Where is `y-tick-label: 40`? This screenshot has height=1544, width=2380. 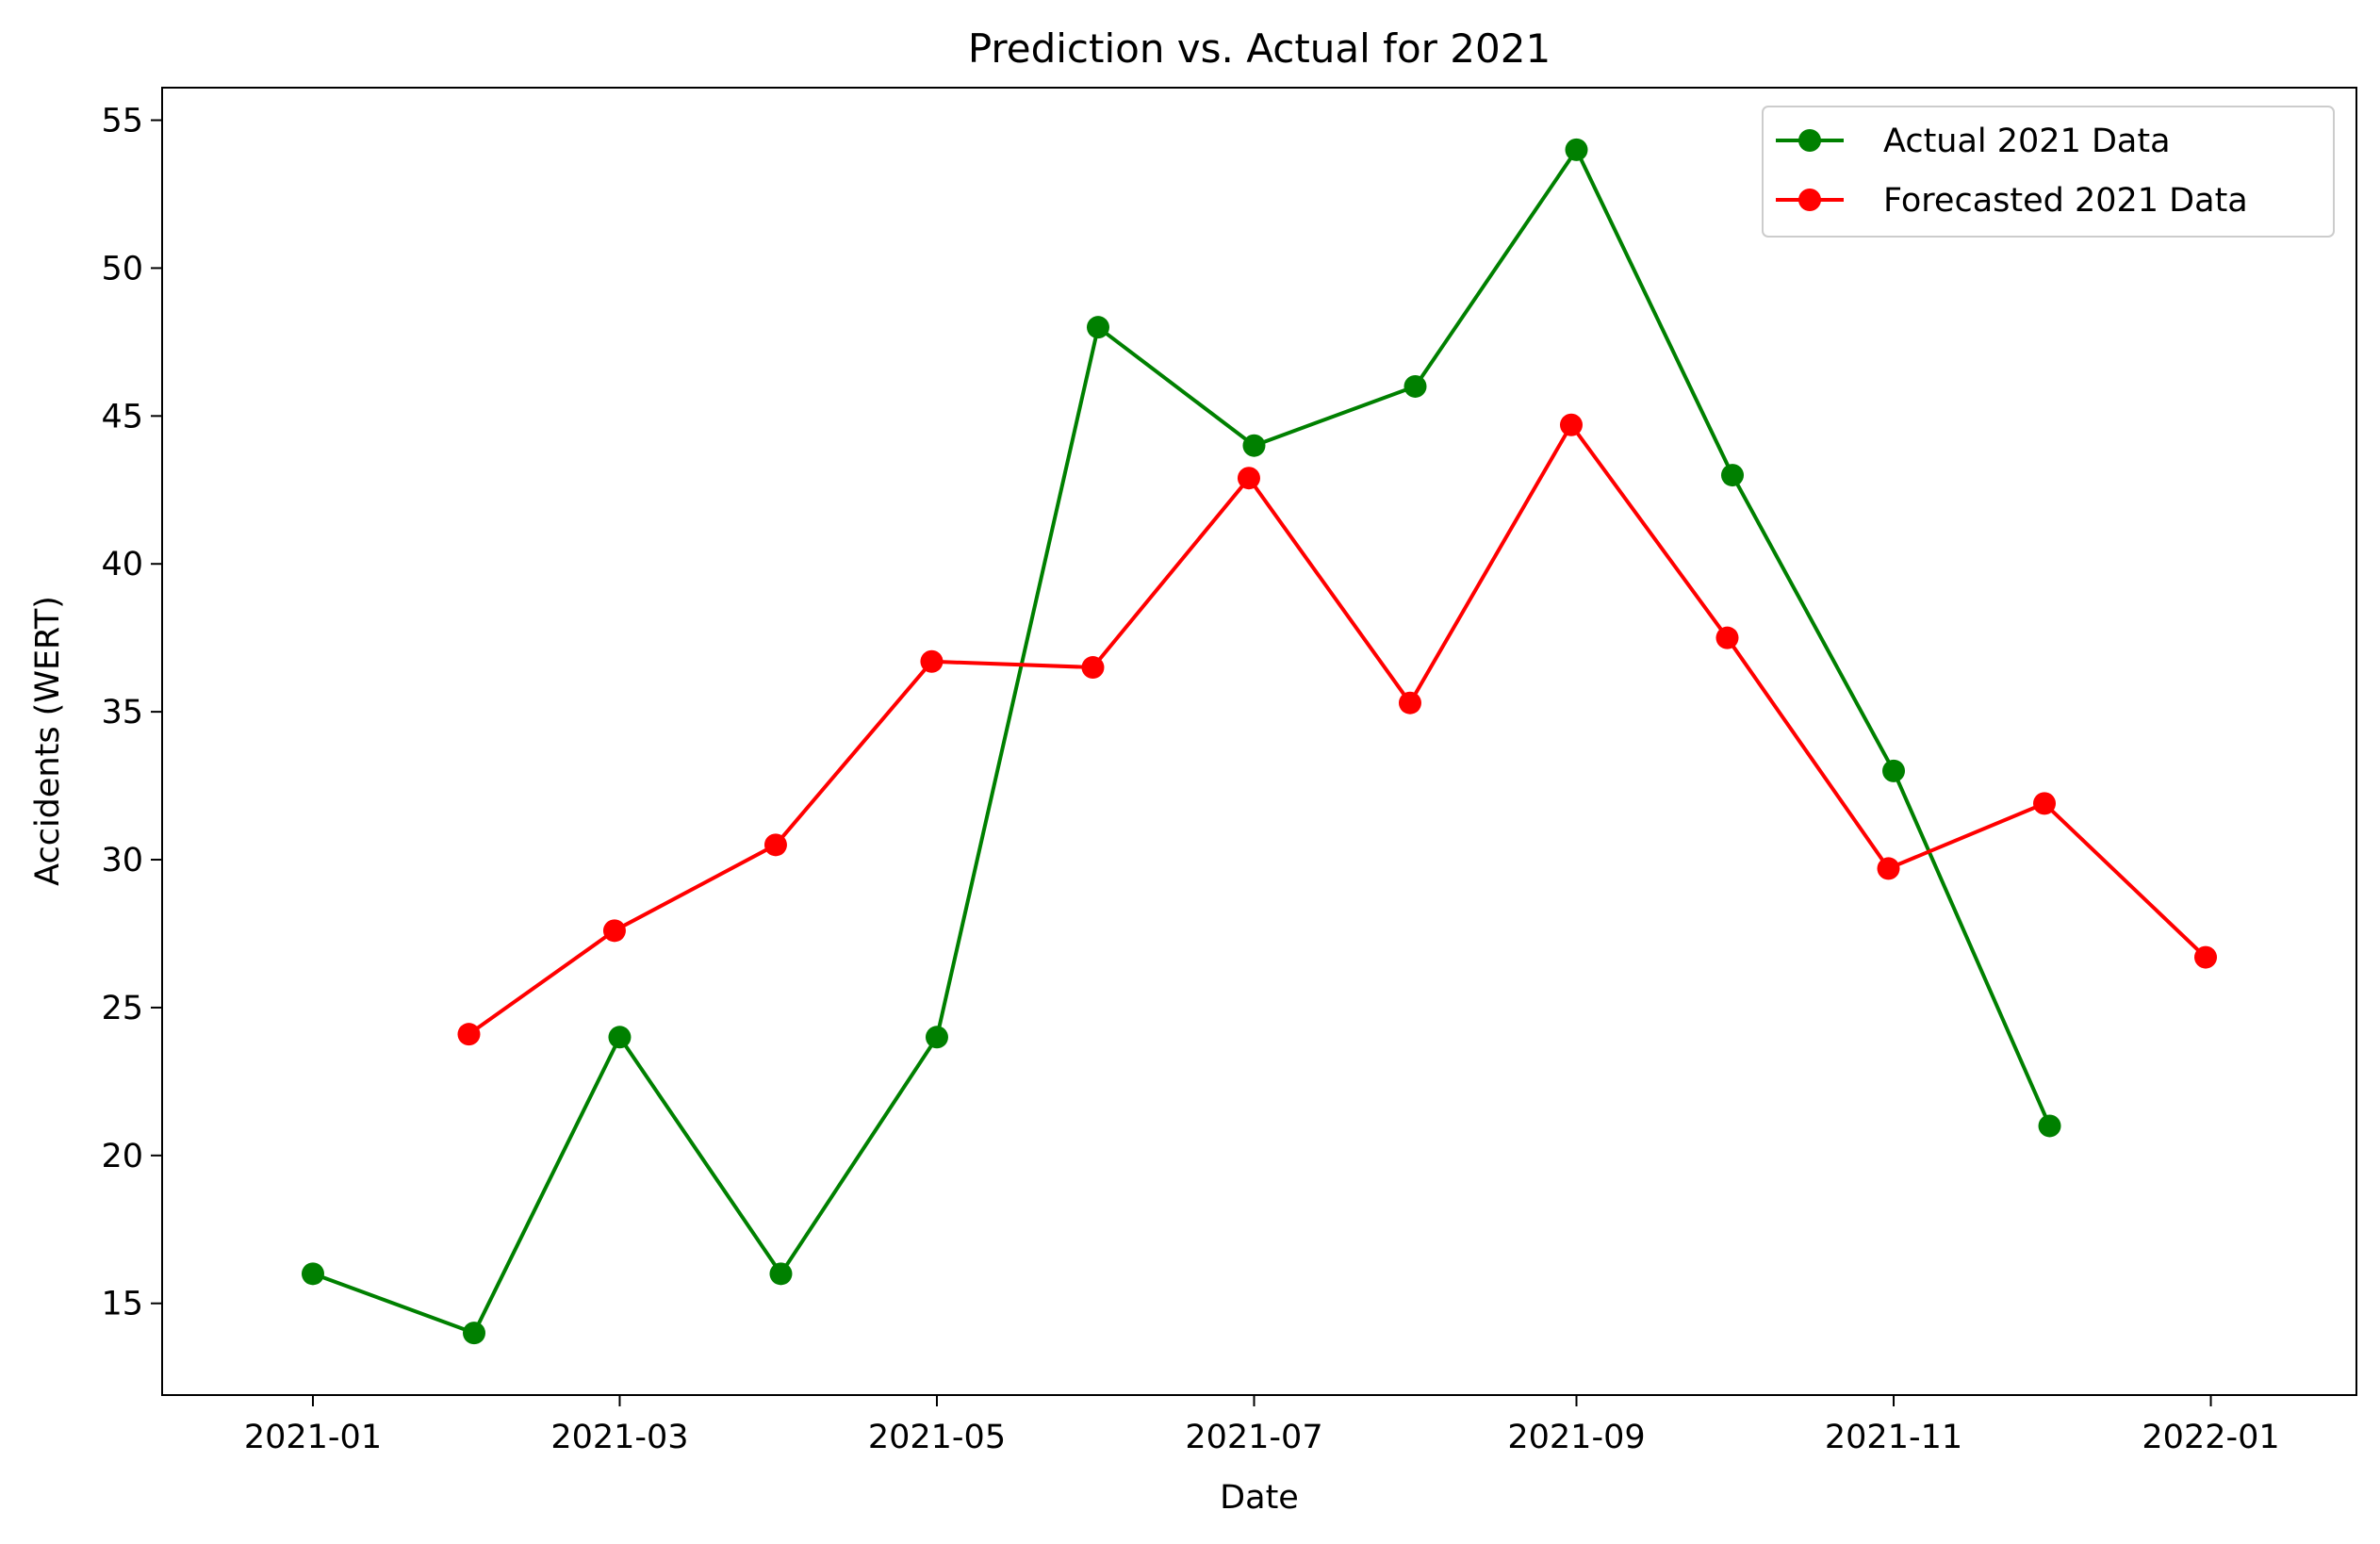
y-tick-label: 40 is located at coordinates (122, 564).